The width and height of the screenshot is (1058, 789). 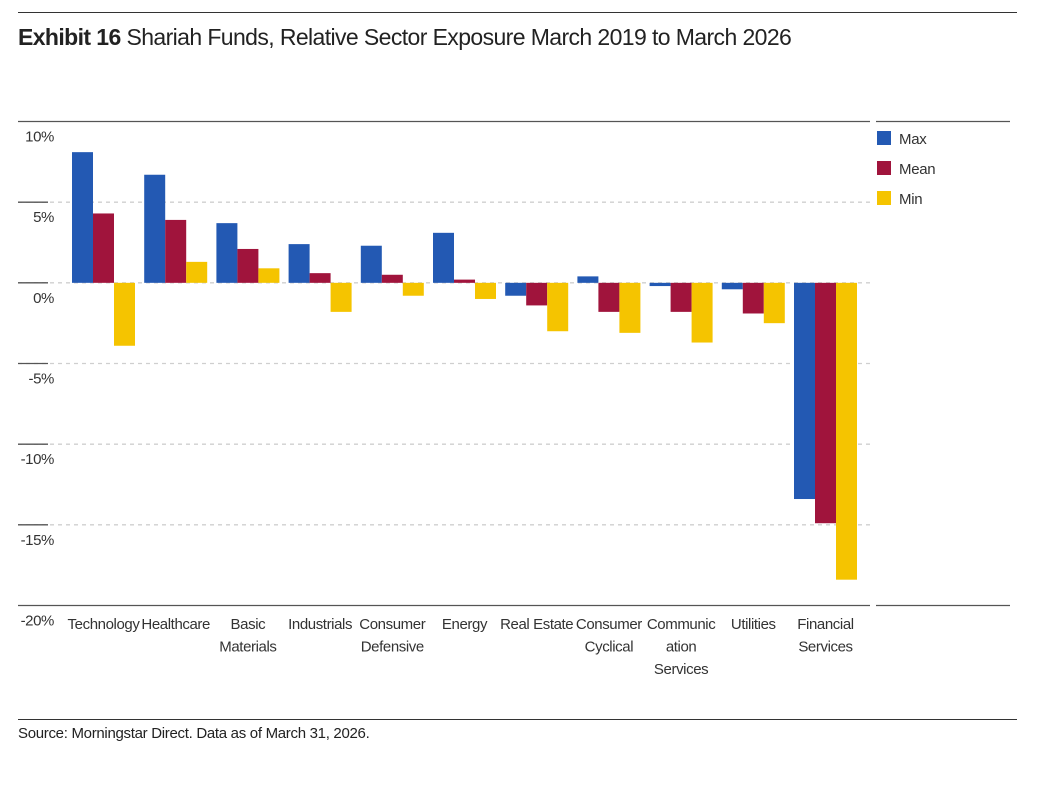 I want to click on x-category-label: Consumer Cyclical, so click(x=609, y=636).